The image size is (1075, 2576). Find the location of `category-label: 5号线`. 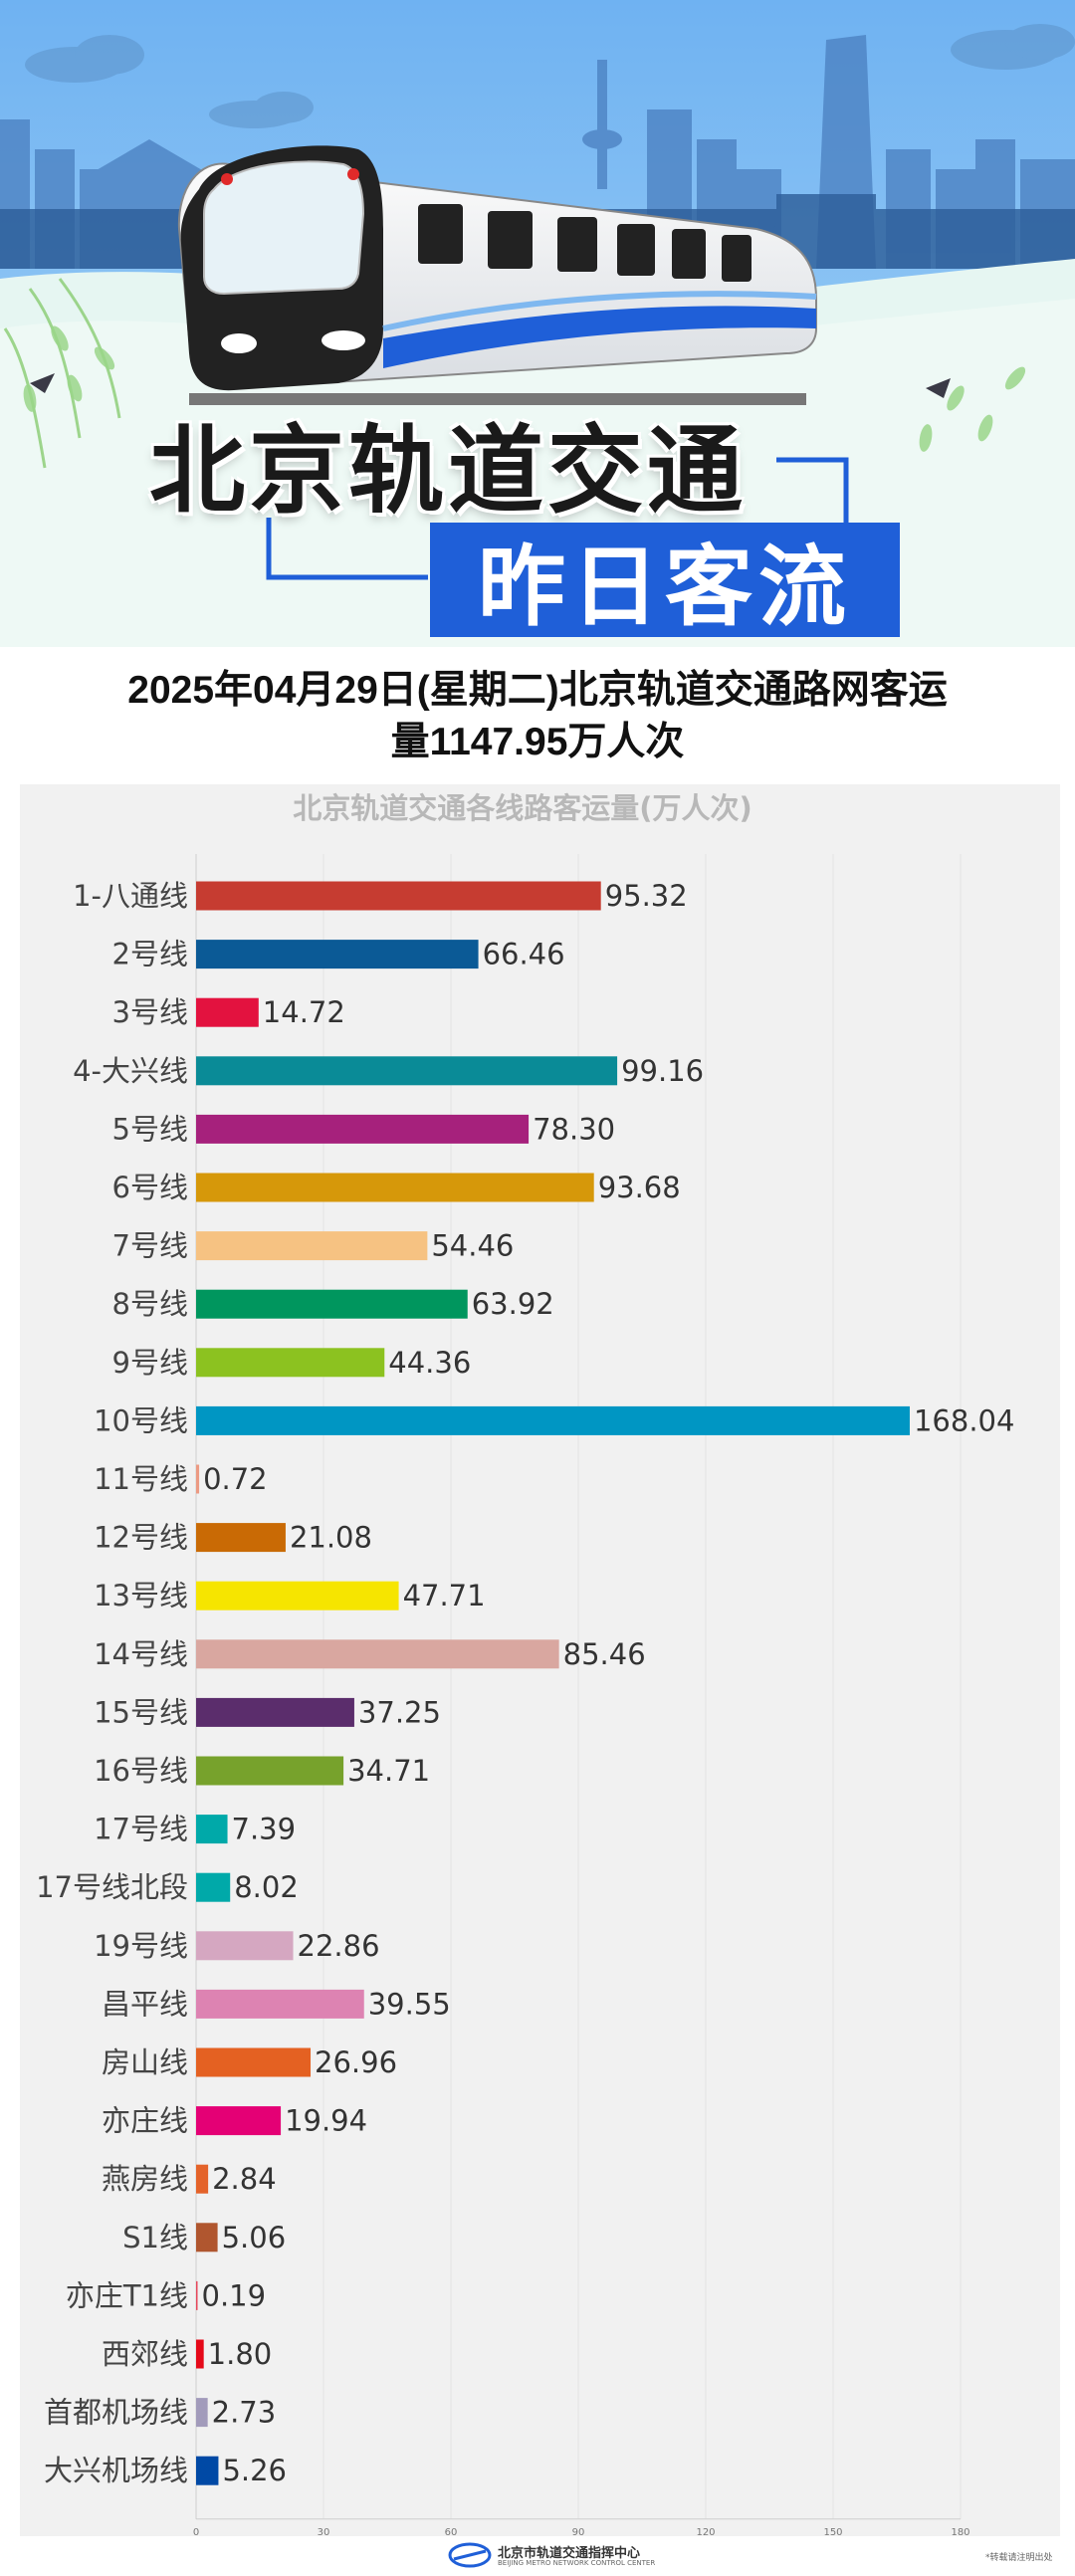

category-label: 5号线 is located at coordinates (150, 1129).